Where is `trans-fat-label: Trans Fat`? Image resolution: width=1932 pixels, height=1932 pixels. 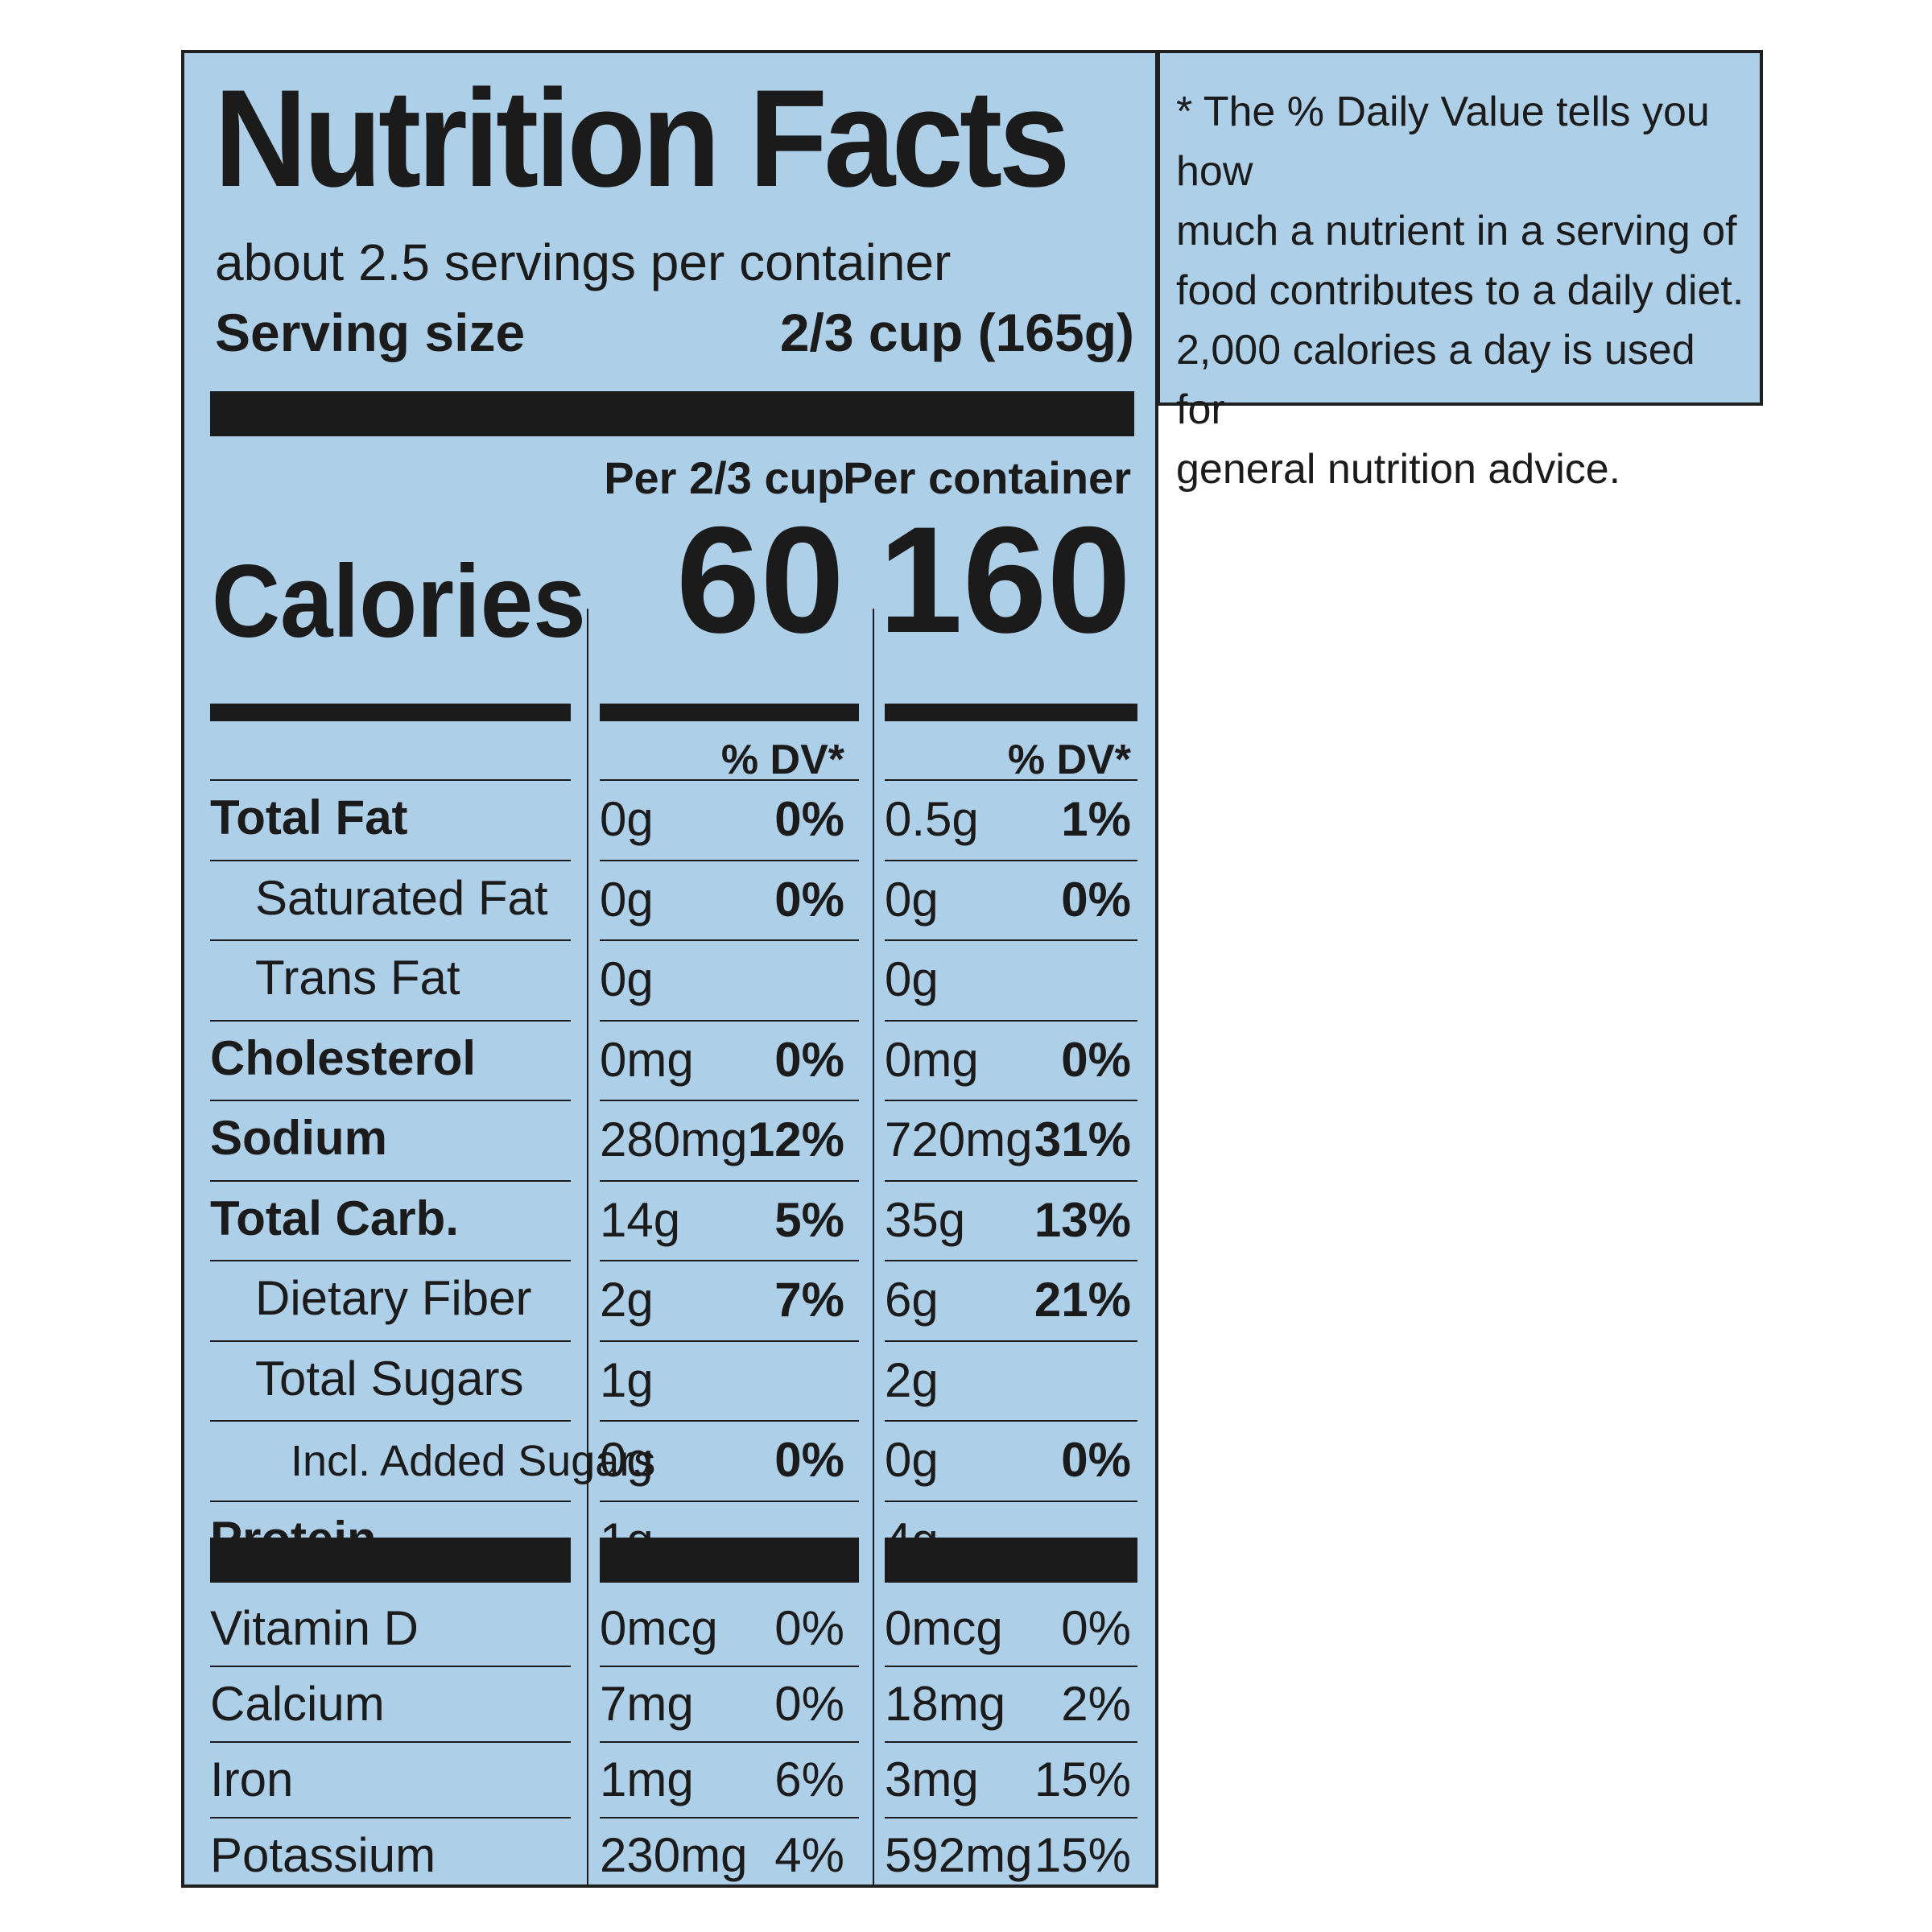
trans-fat-label: Trans Fat is located at coordinates (357, 978).